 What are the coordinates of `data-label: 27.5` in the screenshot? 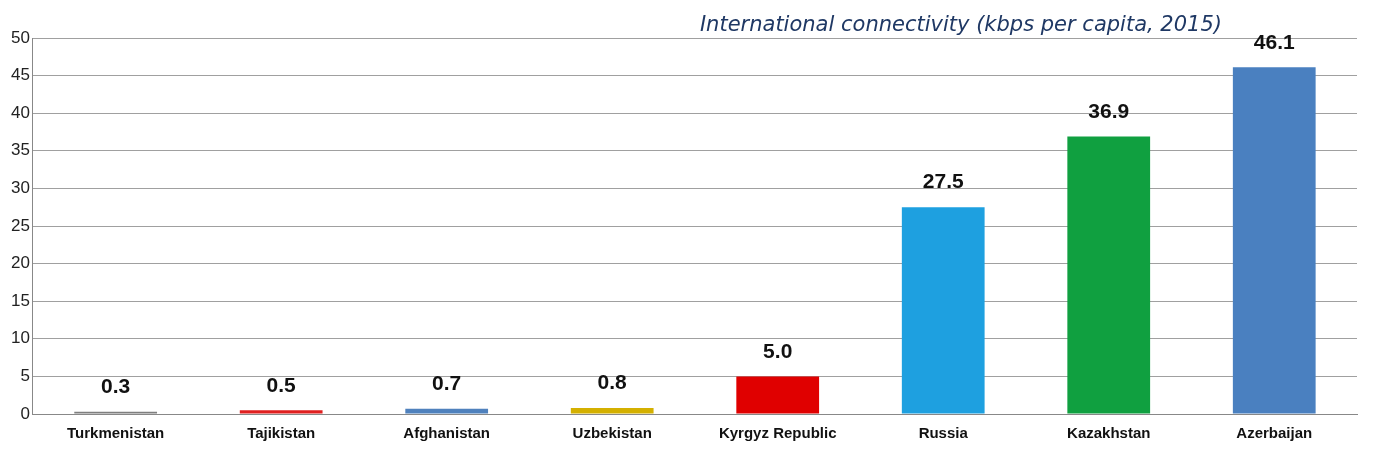 It's located at (943, 181).